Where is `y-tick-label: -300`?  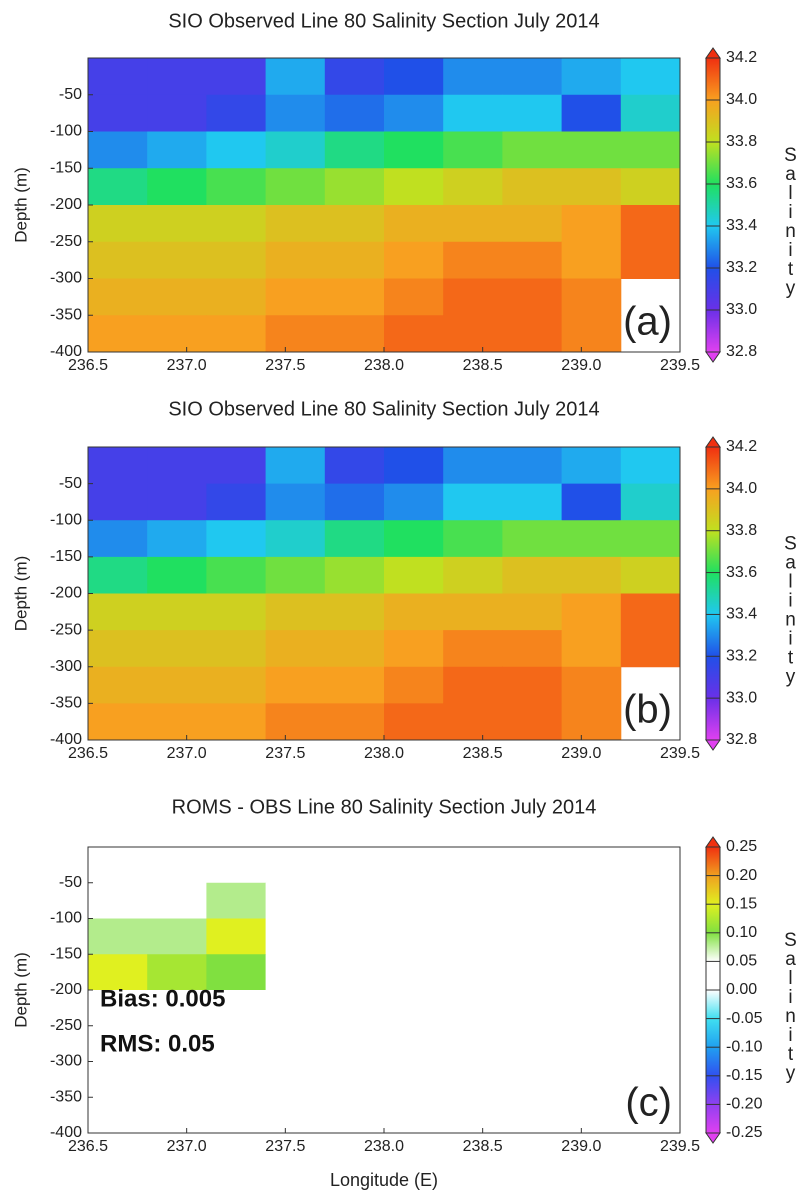
y-tick-label: -300 is located at coordinates (66, 278).